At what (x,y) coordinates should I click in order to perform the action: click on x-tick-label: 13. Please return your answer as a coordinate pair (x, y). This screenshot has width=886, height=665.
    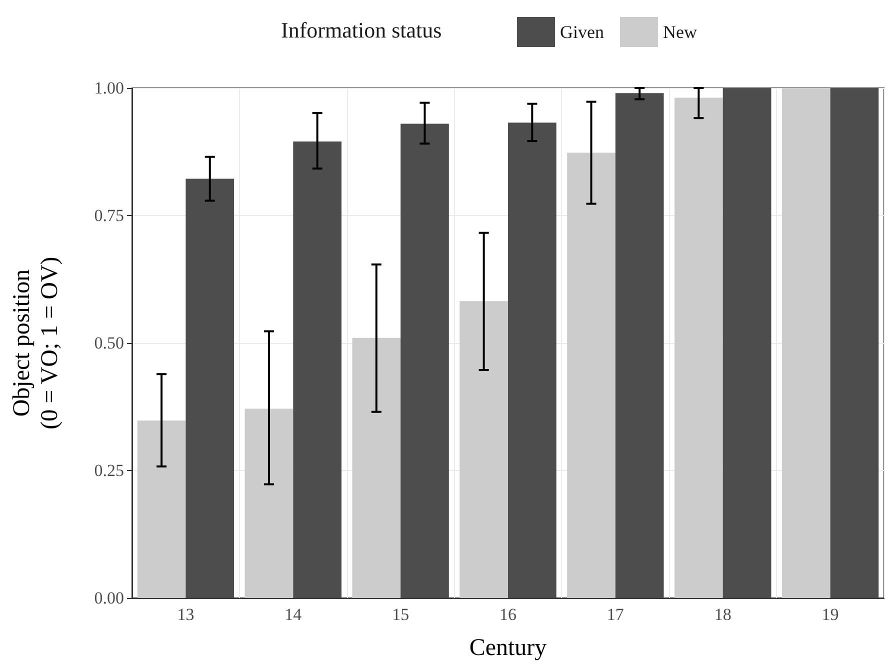
    Looking at the image, I should click on (185, 614).